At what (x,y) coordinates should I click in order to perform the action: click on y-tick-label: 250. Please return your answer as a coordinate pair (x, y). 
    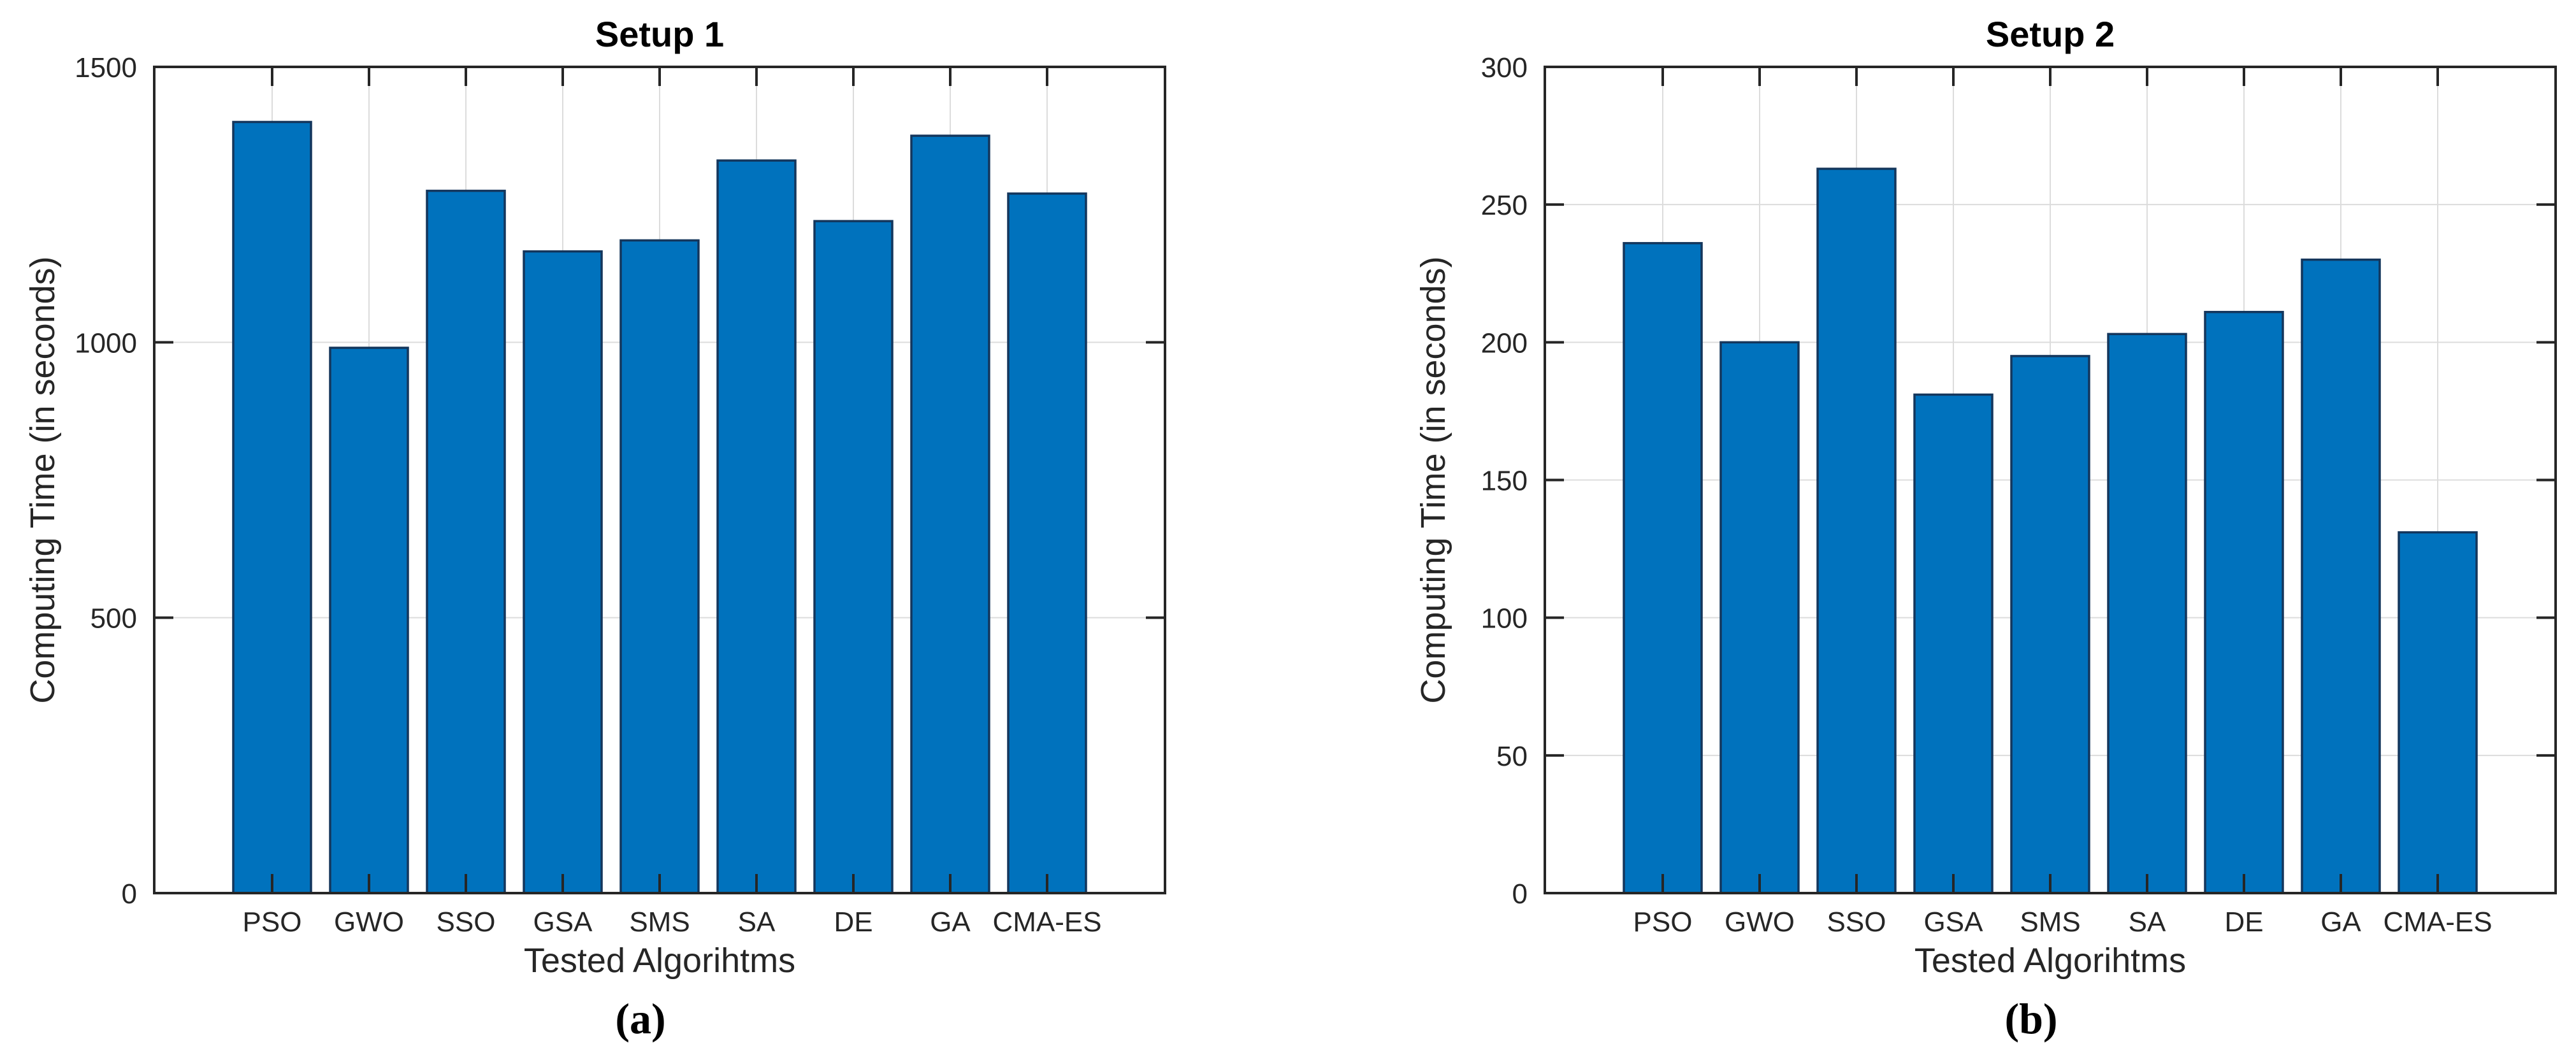
    Looking at the image, I should click on (1504, 205).